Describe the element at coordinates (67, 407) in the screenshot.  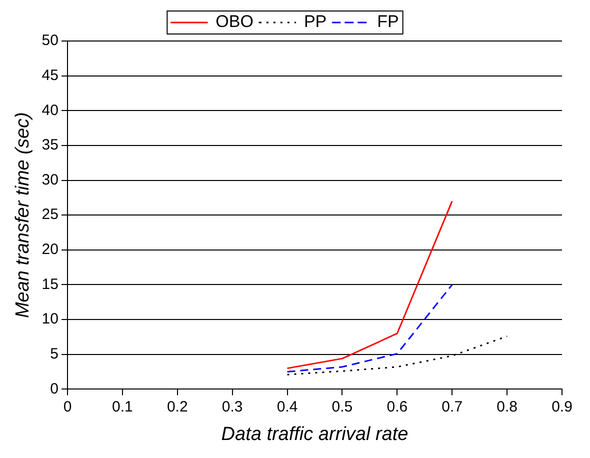
I see `x-tick-label: 0` at that location.